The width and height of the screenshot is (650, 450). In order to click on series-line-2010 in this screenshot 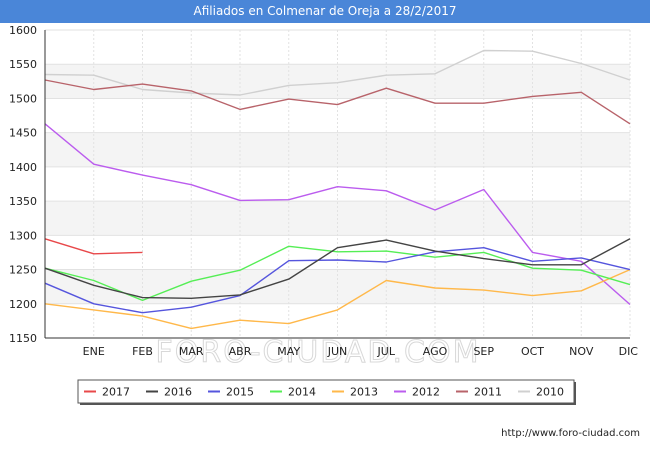, I will do `click(337, 72)`.